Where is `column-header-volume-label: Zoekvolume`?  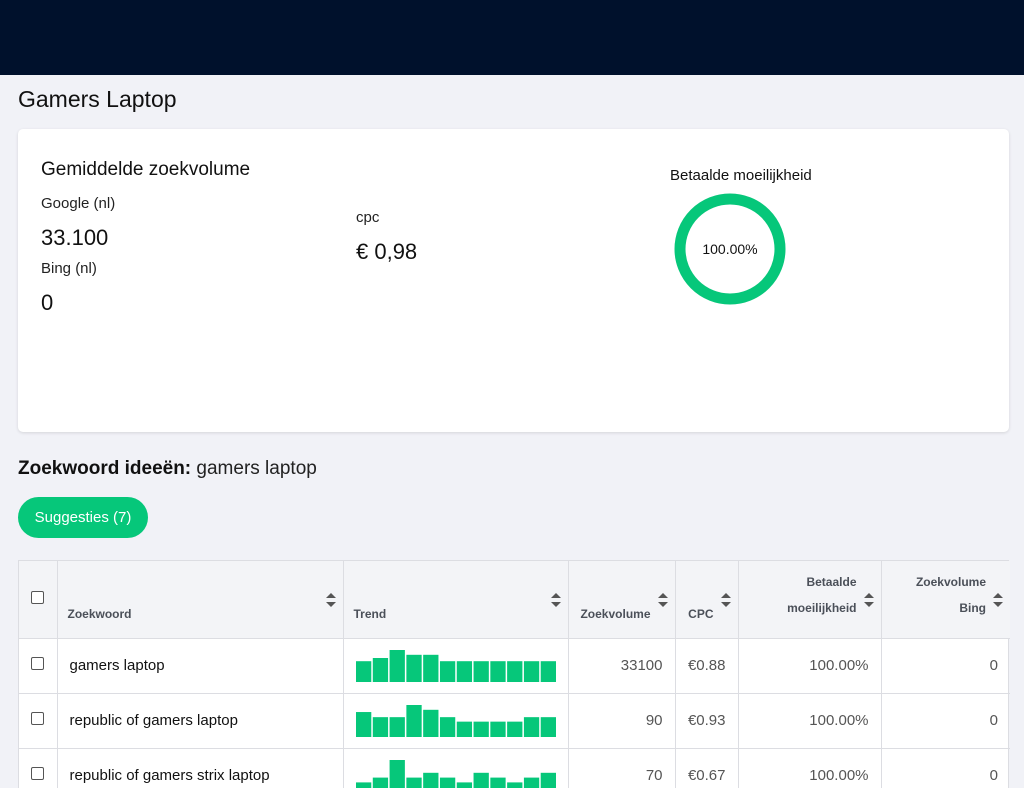 column-header-volume-label: Zoekvolume is located at coordinates (615, 613).